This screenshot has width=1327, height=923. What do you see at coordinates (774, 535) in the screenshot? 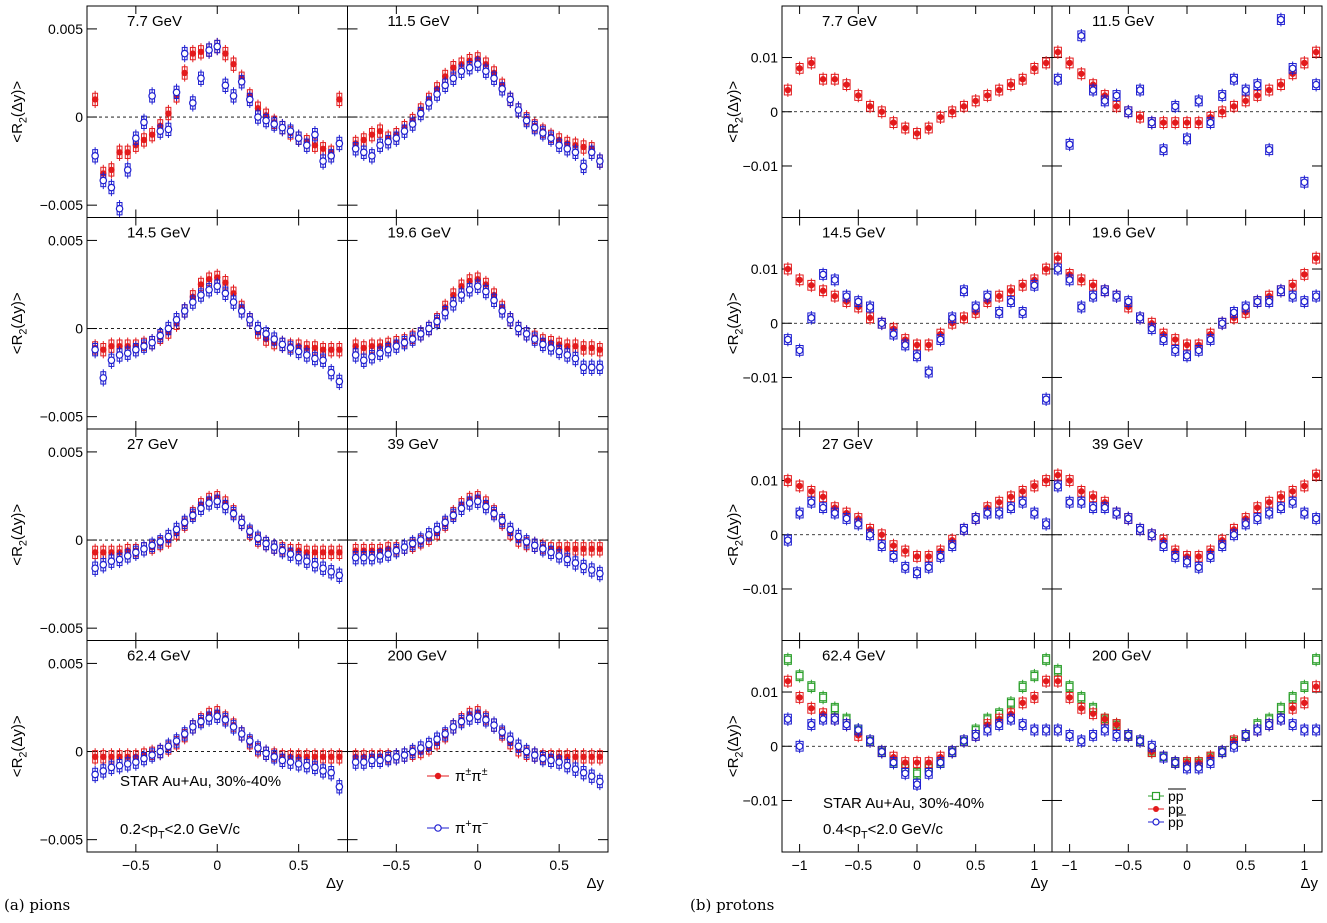
I see `protons-ytick-label: 0` at bounding box center [774, 535].